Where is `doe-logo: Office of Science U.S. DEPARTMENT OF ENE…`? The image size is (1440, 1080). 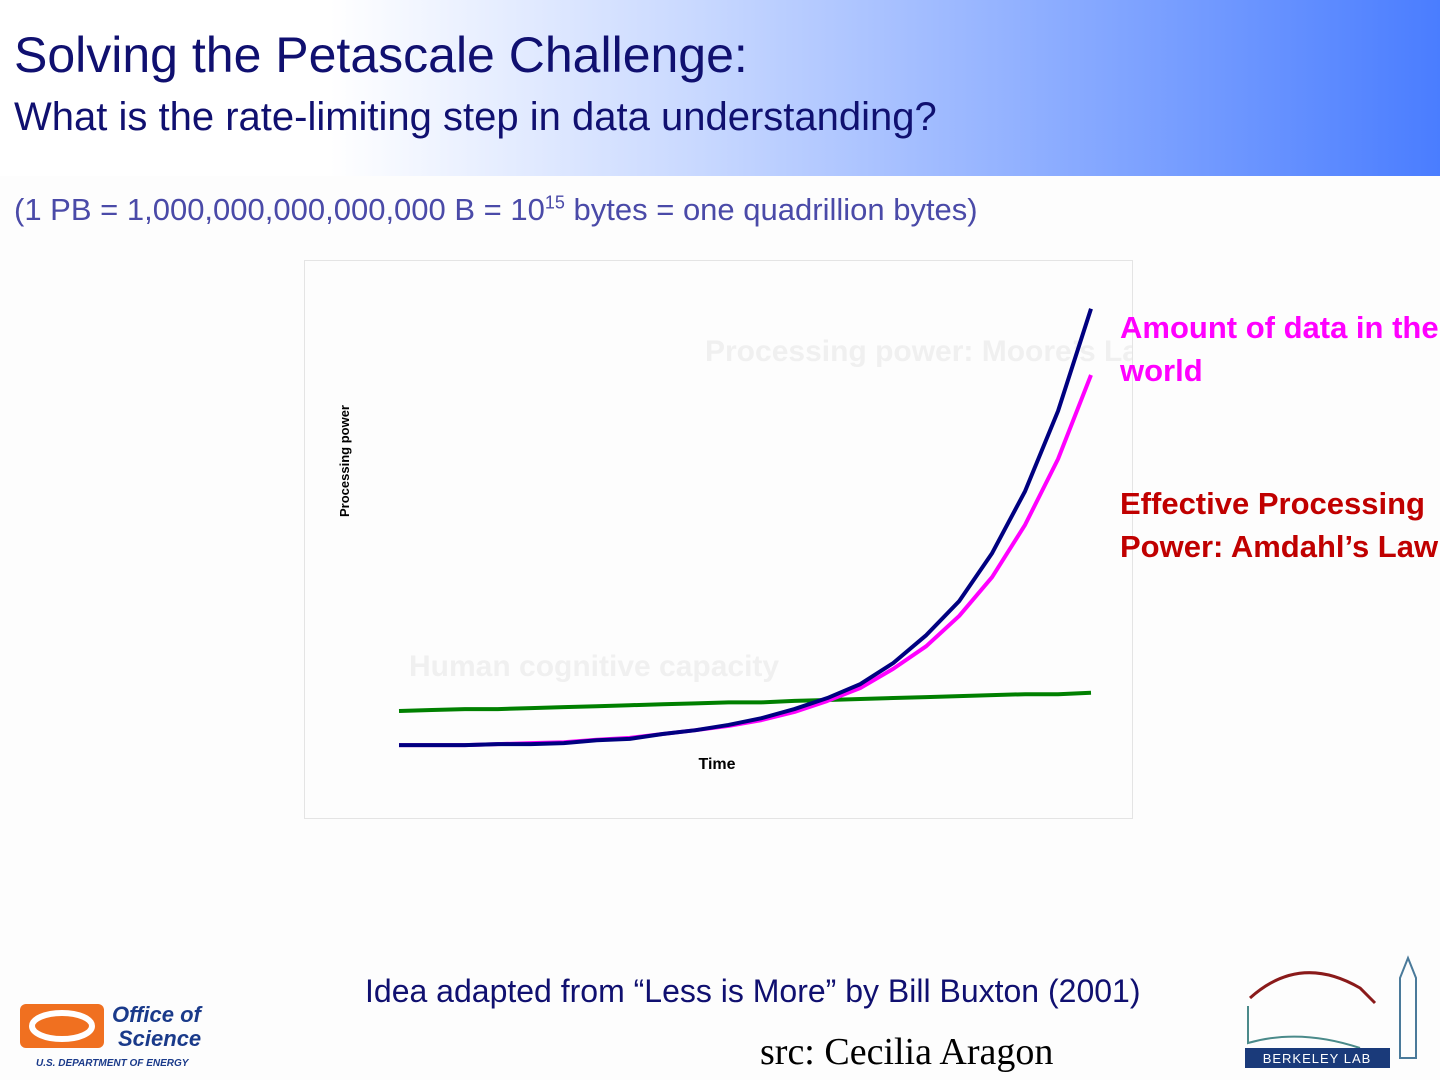 doe-logo: Office of Science U.S. DEPARTMENT OF ENE… is located at coordinates (112, 1035).